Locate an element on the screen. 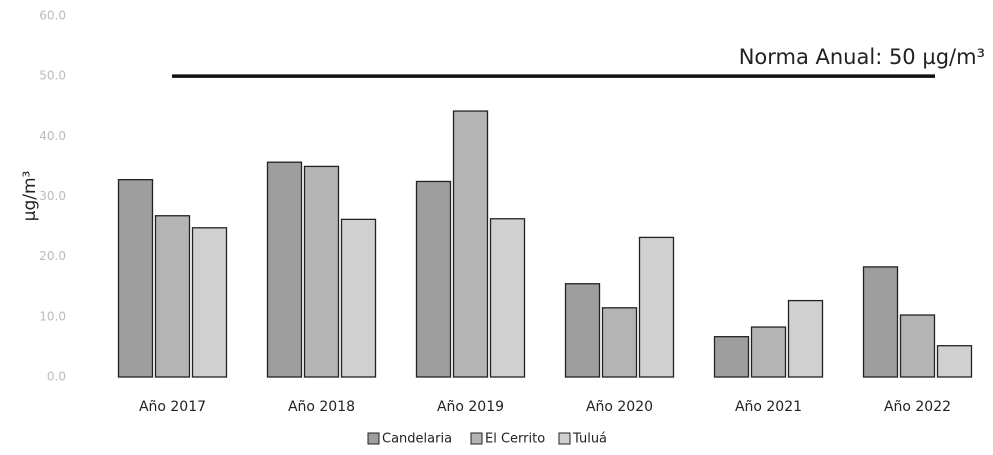 The image size is (993, 455). y-axis-label: µg/m³ is located at coordinates (30, 196).